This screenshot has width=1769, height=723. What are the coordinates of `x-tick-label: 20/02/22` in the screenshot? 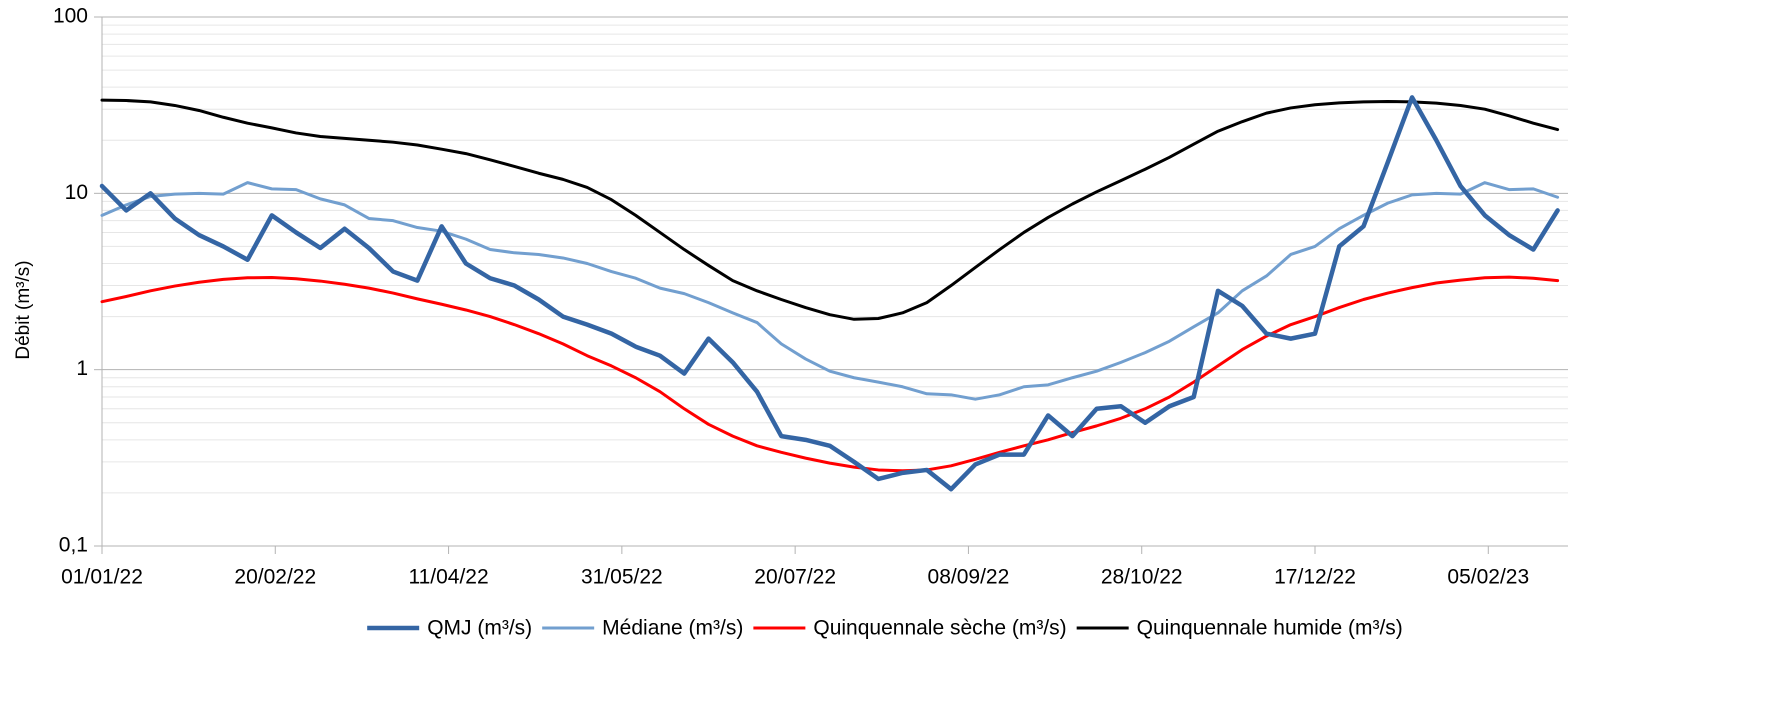 It's located at (275, 577).